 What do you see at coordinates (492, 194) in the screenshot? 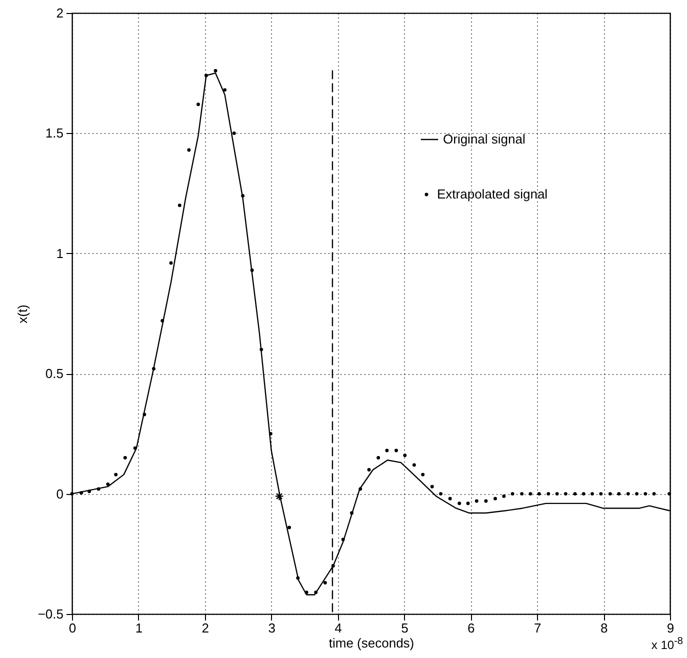
I see `legend-label: Extrapolated signal` at bounding box center [492, 194].